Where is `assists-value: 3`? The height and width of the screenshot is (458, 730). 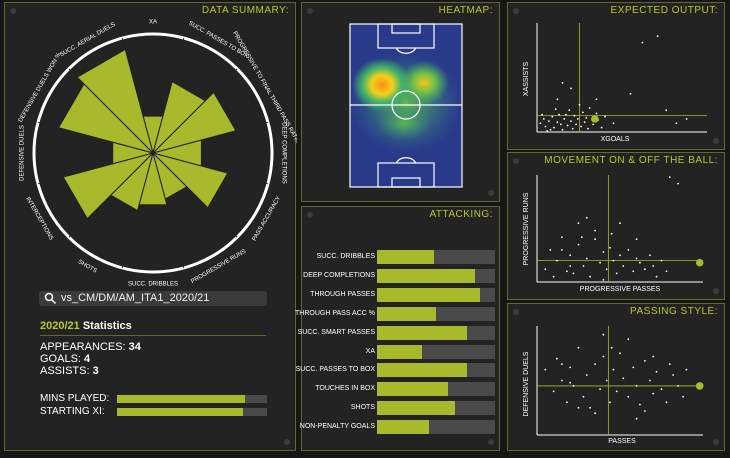
assists-value: 3 is located at coordinates (95, 371).